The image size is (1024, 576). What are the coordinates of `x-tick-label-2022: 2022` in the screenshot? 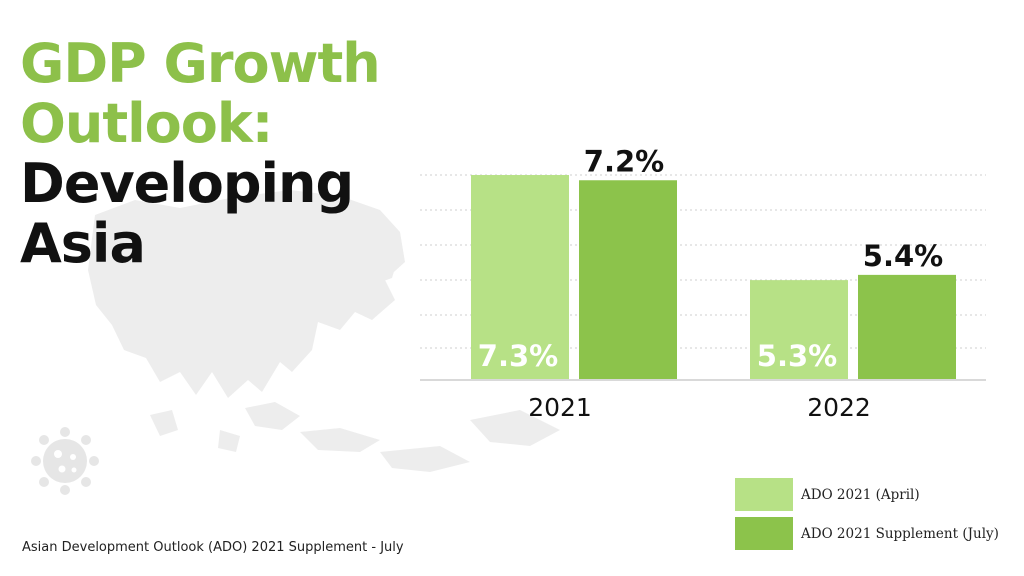 It's located at (839, 407).